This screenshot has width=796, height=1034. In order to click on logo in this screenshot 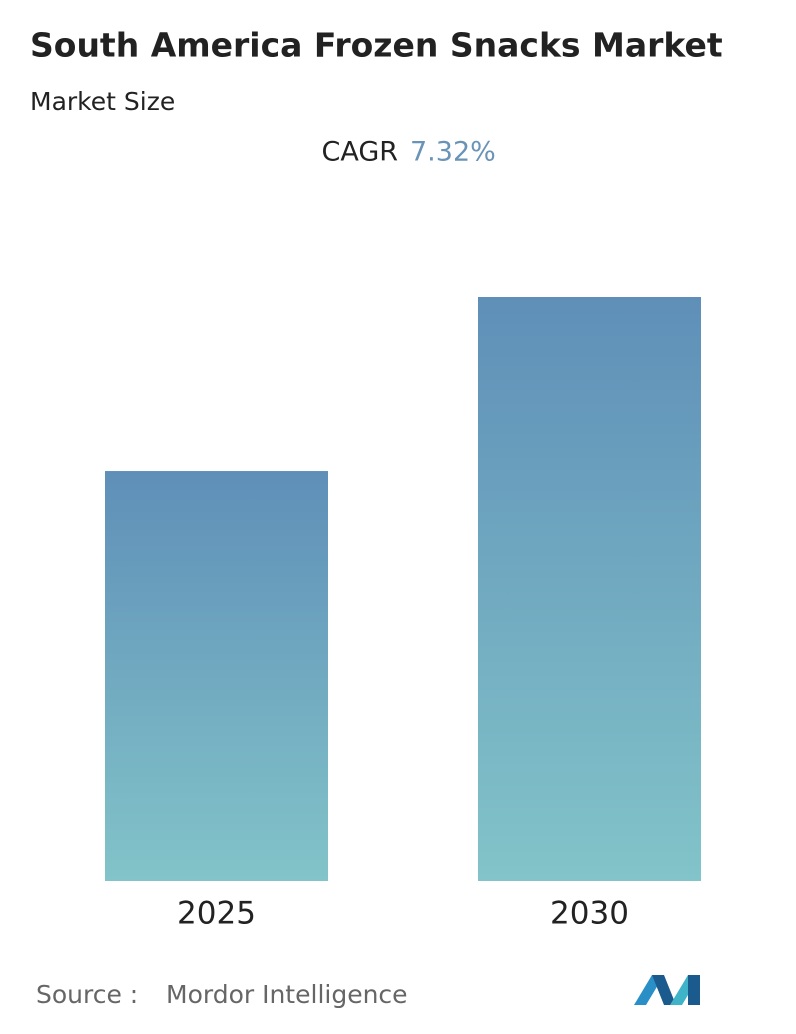, I will do `click(667, 990)`.